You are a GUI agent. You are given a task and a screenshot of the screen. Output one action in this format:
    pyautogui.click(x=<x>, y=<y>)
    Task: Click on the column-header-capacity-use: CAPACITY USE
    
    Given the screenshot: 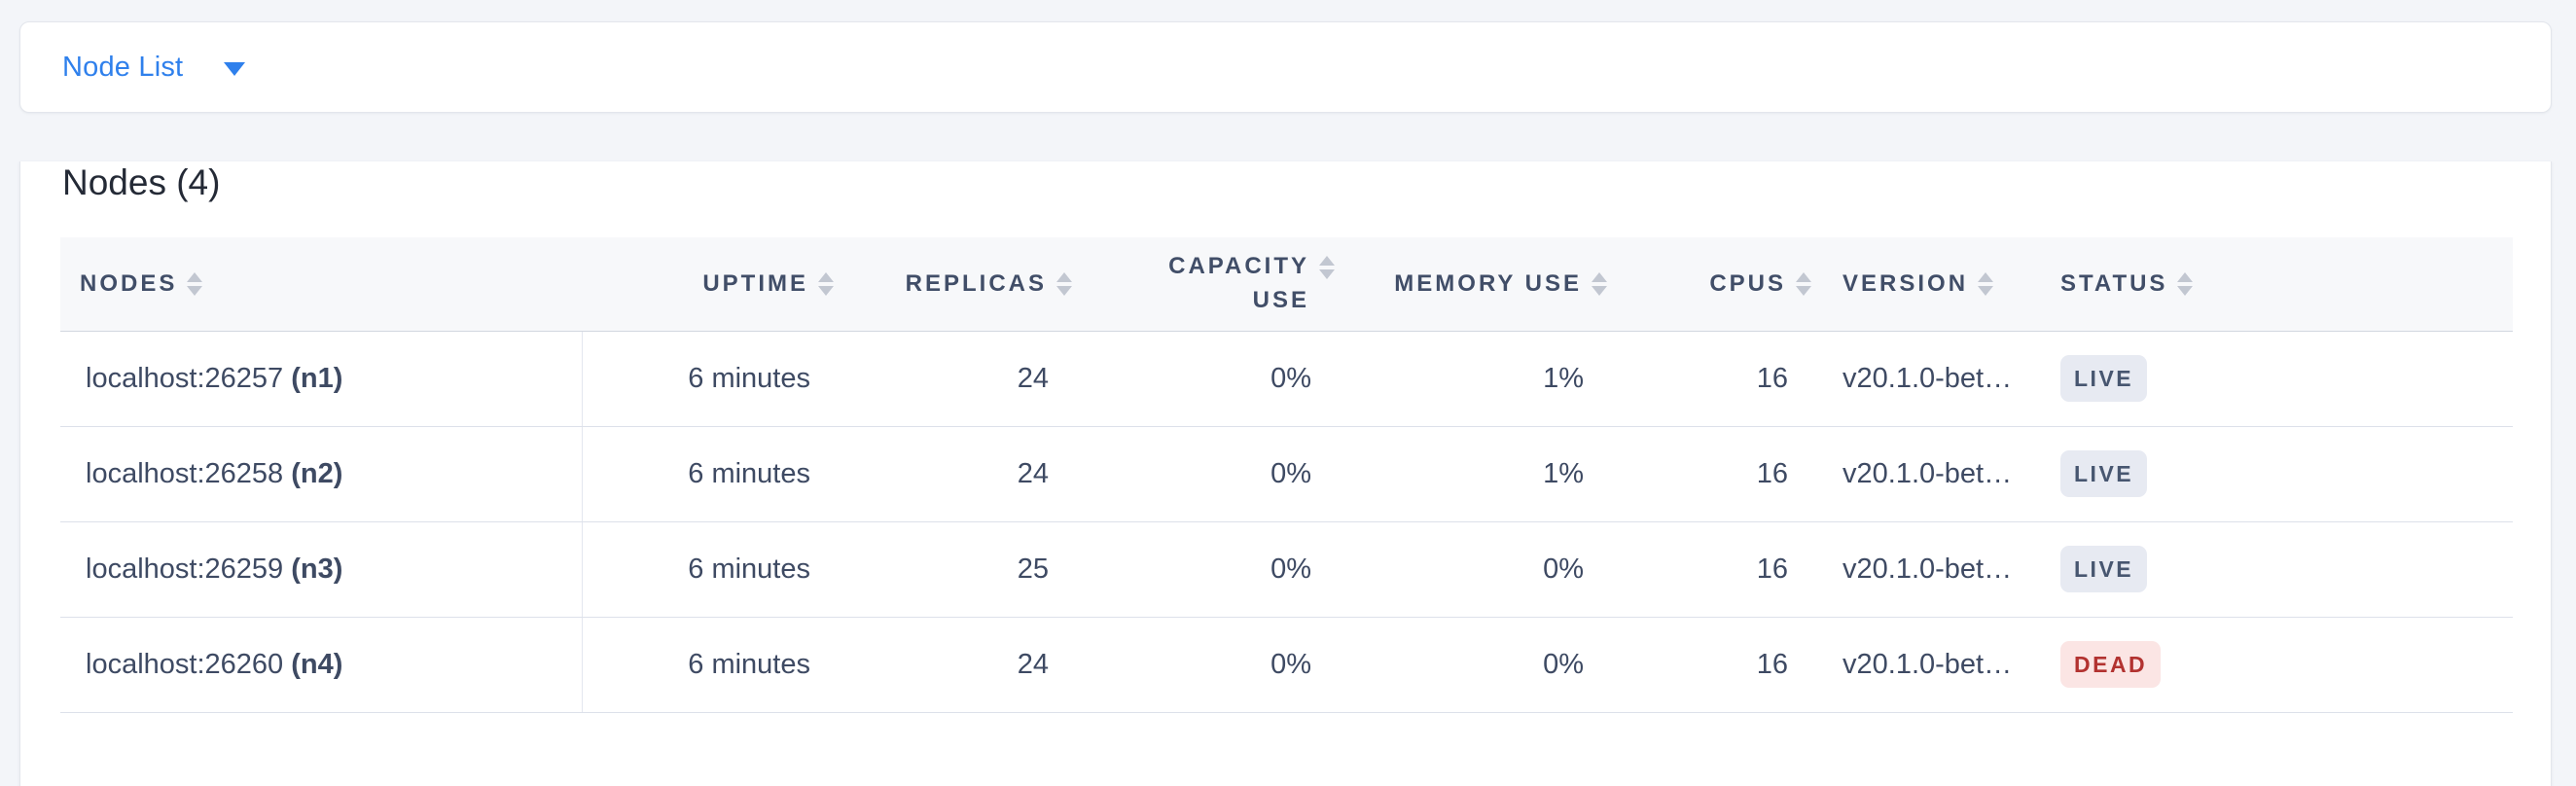 What is the action you would take?
    pyautogui.click(x=1207, y=284)
    